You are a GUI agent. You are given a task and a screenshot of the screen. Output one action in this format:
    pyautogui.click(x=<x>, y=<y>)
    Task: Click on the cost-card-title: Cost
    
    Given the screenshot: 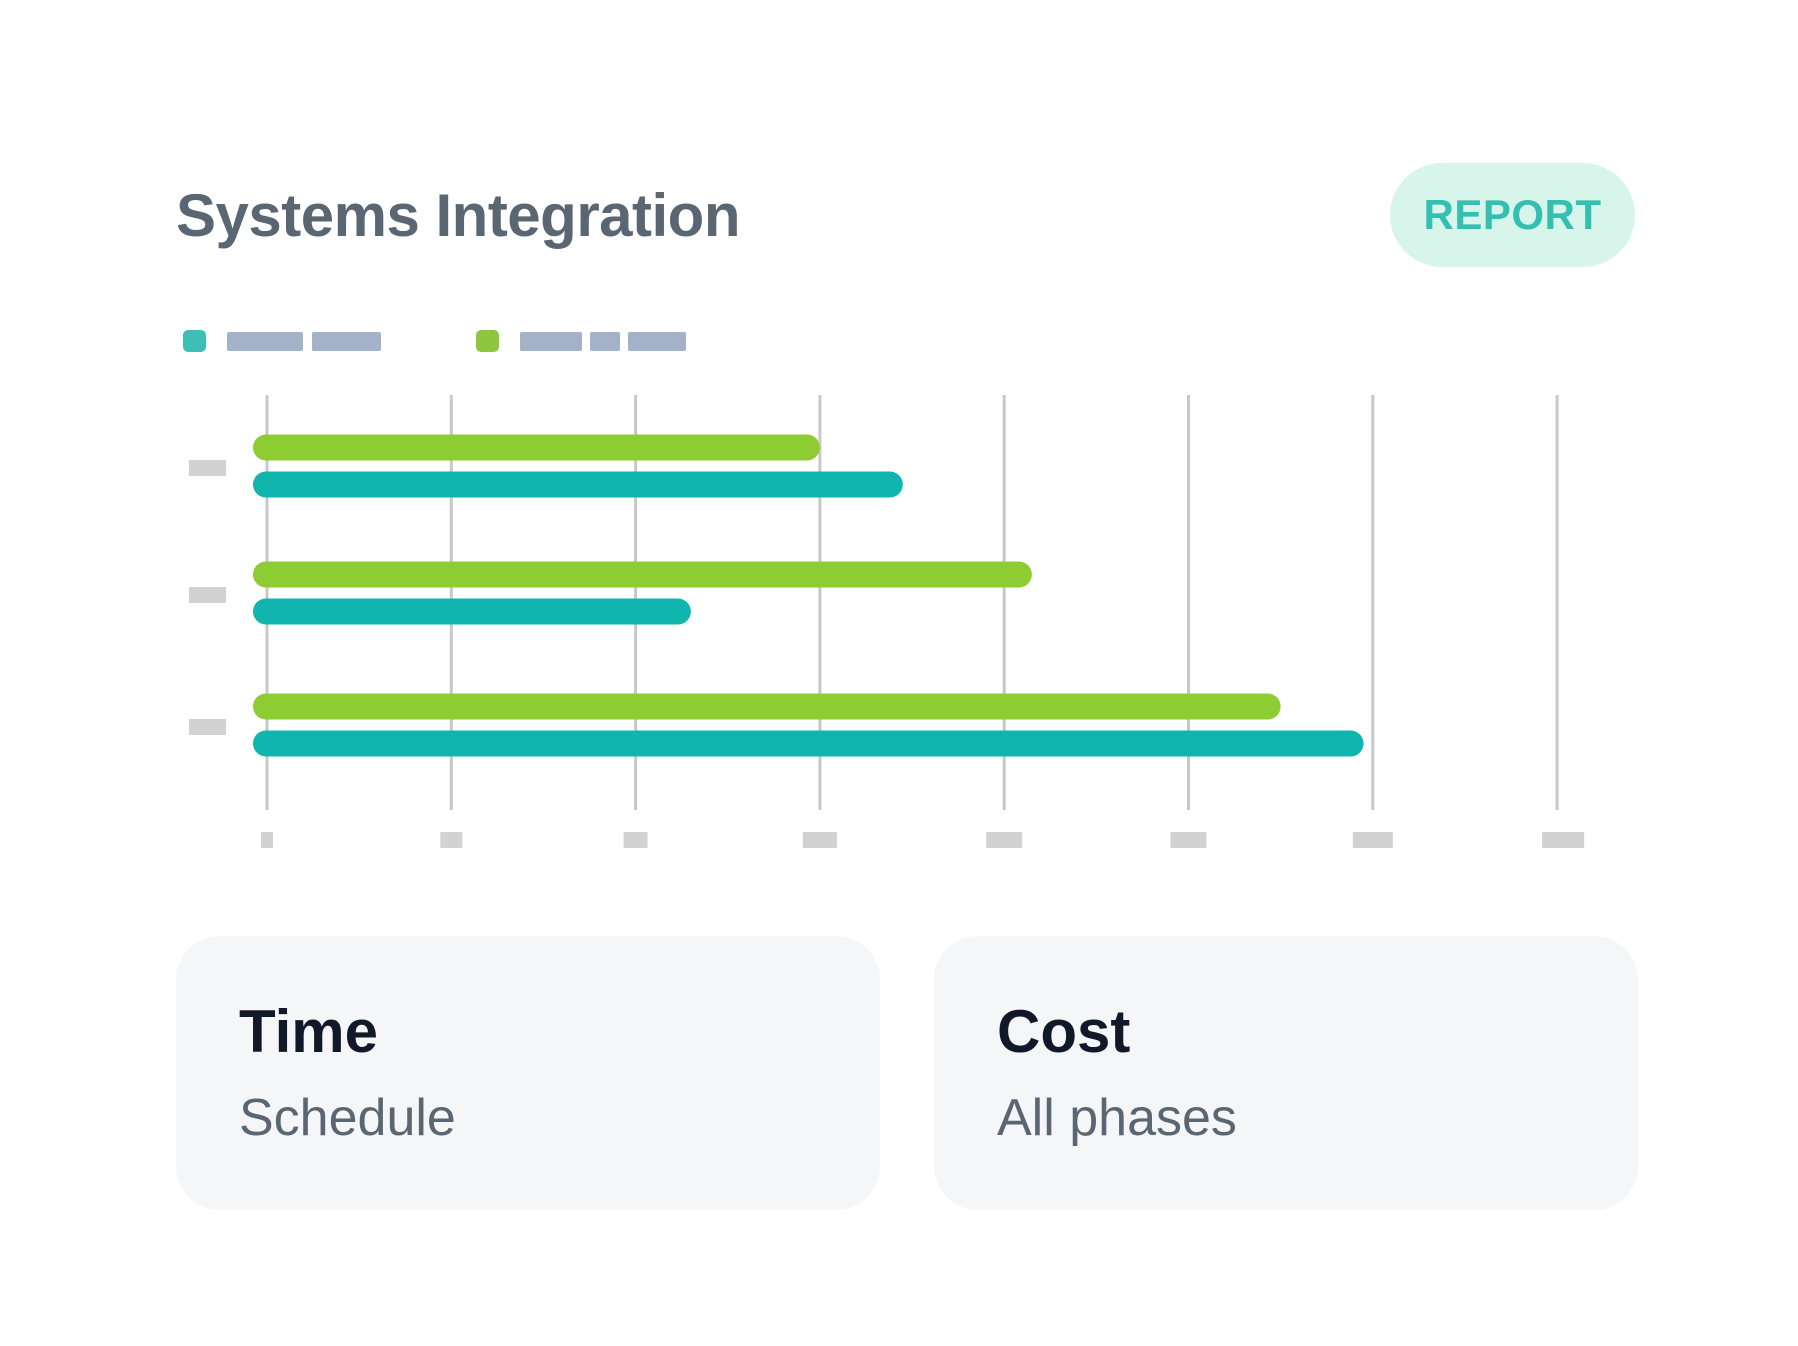 What is the action you would take?
    pyautogui.click(x=1064, y=1031)
    